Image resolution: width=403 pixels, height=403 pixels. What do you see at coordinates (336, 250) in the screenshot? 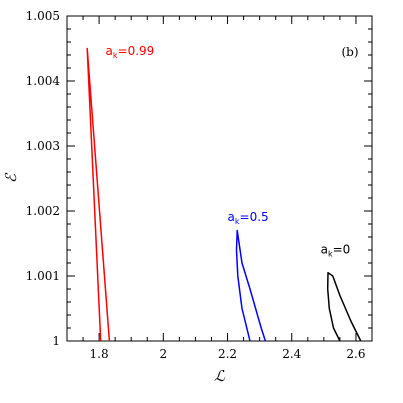
I see `series-label-2: ak=0` at bounding box center [336, 250].